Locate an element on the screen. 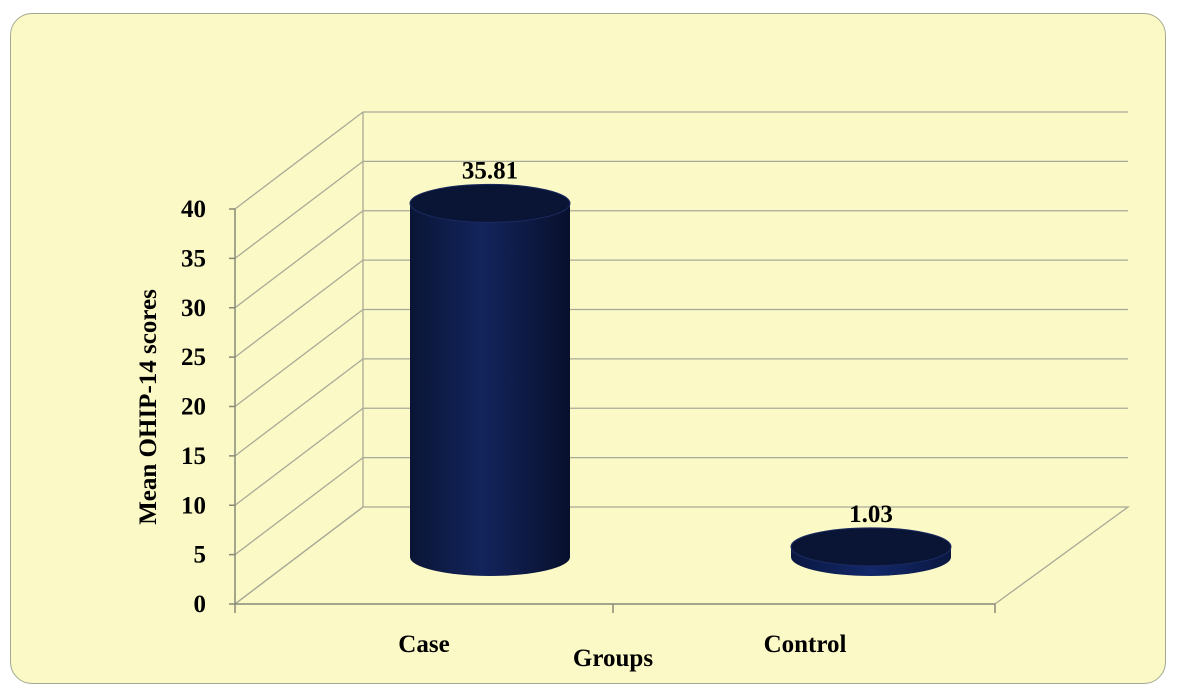 Image resolution: width=1177 pixels, height=693 pixels. y-tick-label: 15 is located at coordinates (193, 456).